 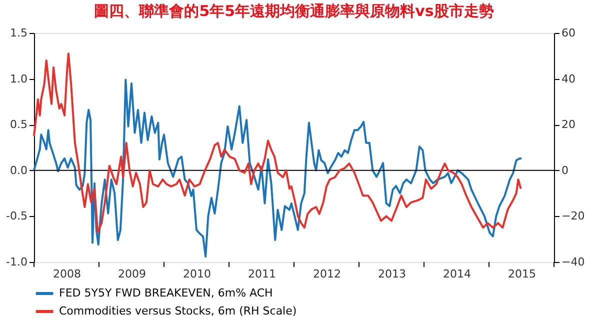 What do you see at coordinates (17, 262) in the screenshot?
I see `y-tick-label: -1.0` at bounding box center [17, 262].